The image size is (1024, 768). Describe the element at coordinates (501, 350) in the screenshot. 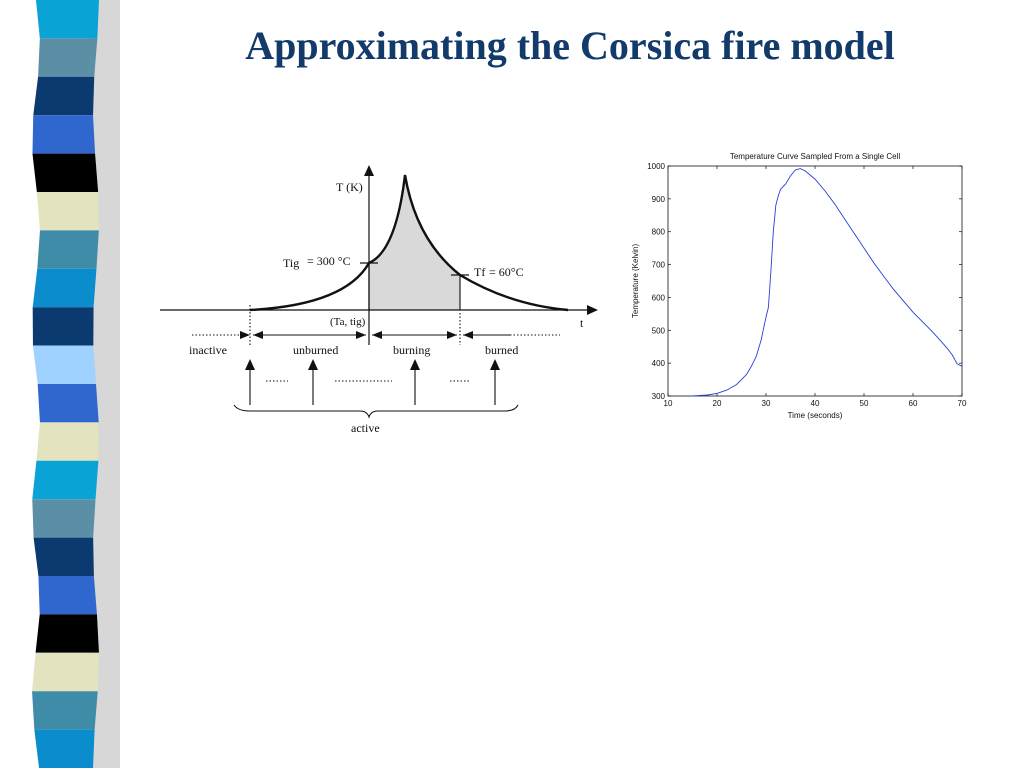

I see `phase-burned-label: burned` at that location.